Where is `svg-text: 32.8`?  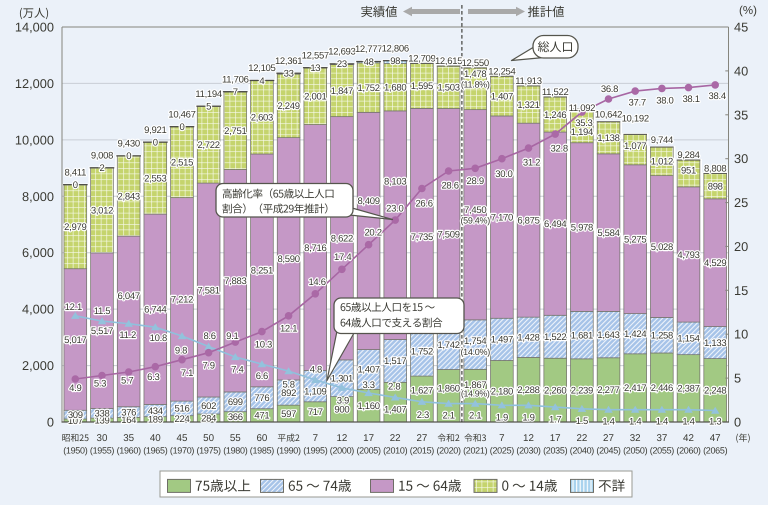 svg-text: 32.8 is located at coordinates (559, 148).